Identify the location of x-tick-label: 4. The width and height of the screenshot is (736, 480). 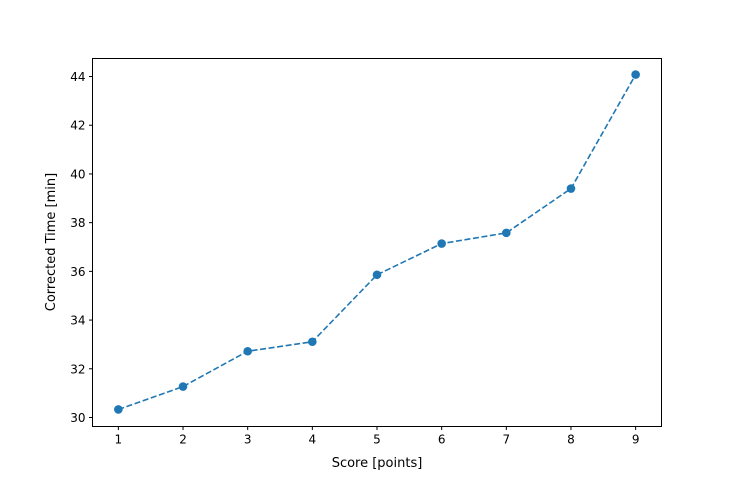
(313, 440).